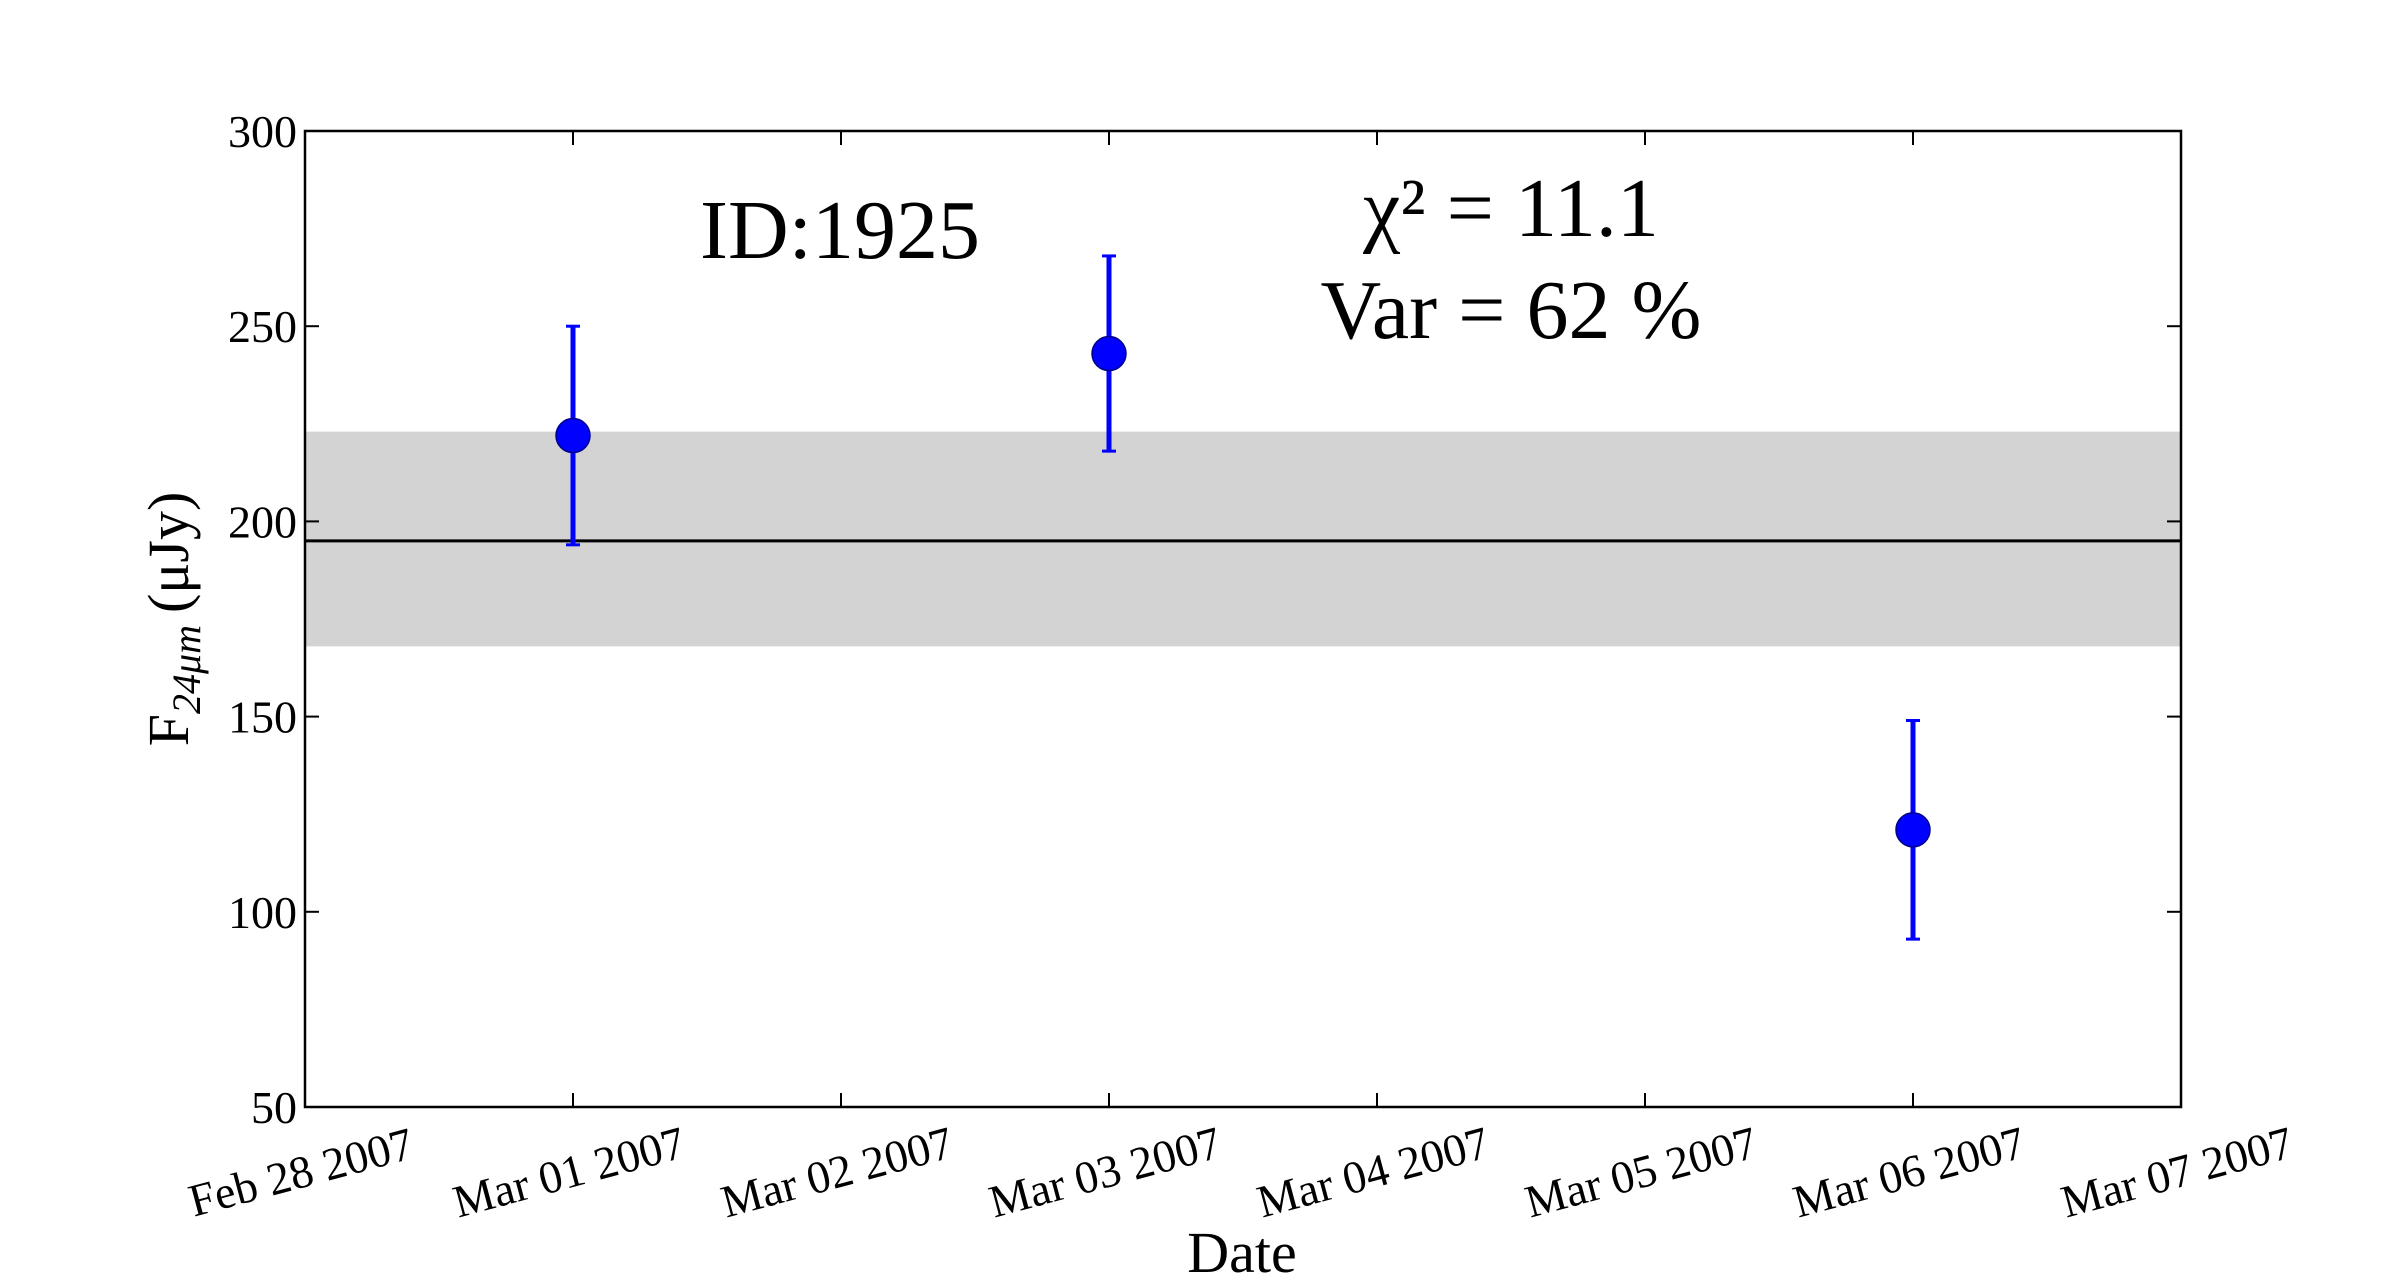  Describe the element at coordinates (1373, 1172) in the screenshot. I see `x-tick-label: Mar 04 2007` at that location.